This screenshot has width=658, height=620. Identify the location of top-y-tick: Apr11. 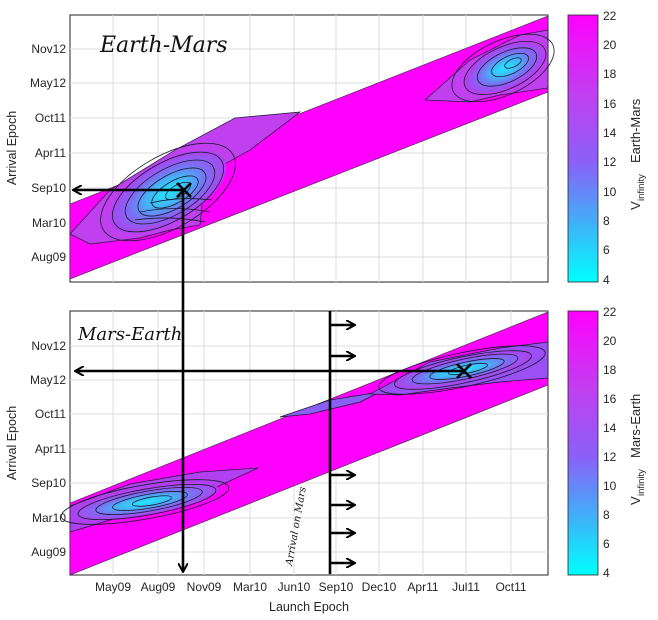
(50, 153).